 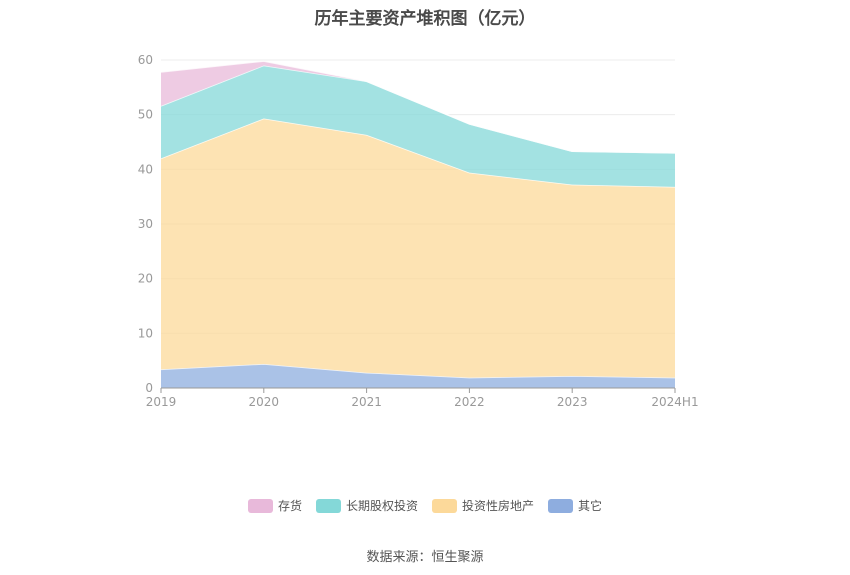 What do you see at coordinates (425, 19) in the screenshot?
I see `chart-title: 历年主要资产堆积图（亿元）` at bounding box center [425, 19].